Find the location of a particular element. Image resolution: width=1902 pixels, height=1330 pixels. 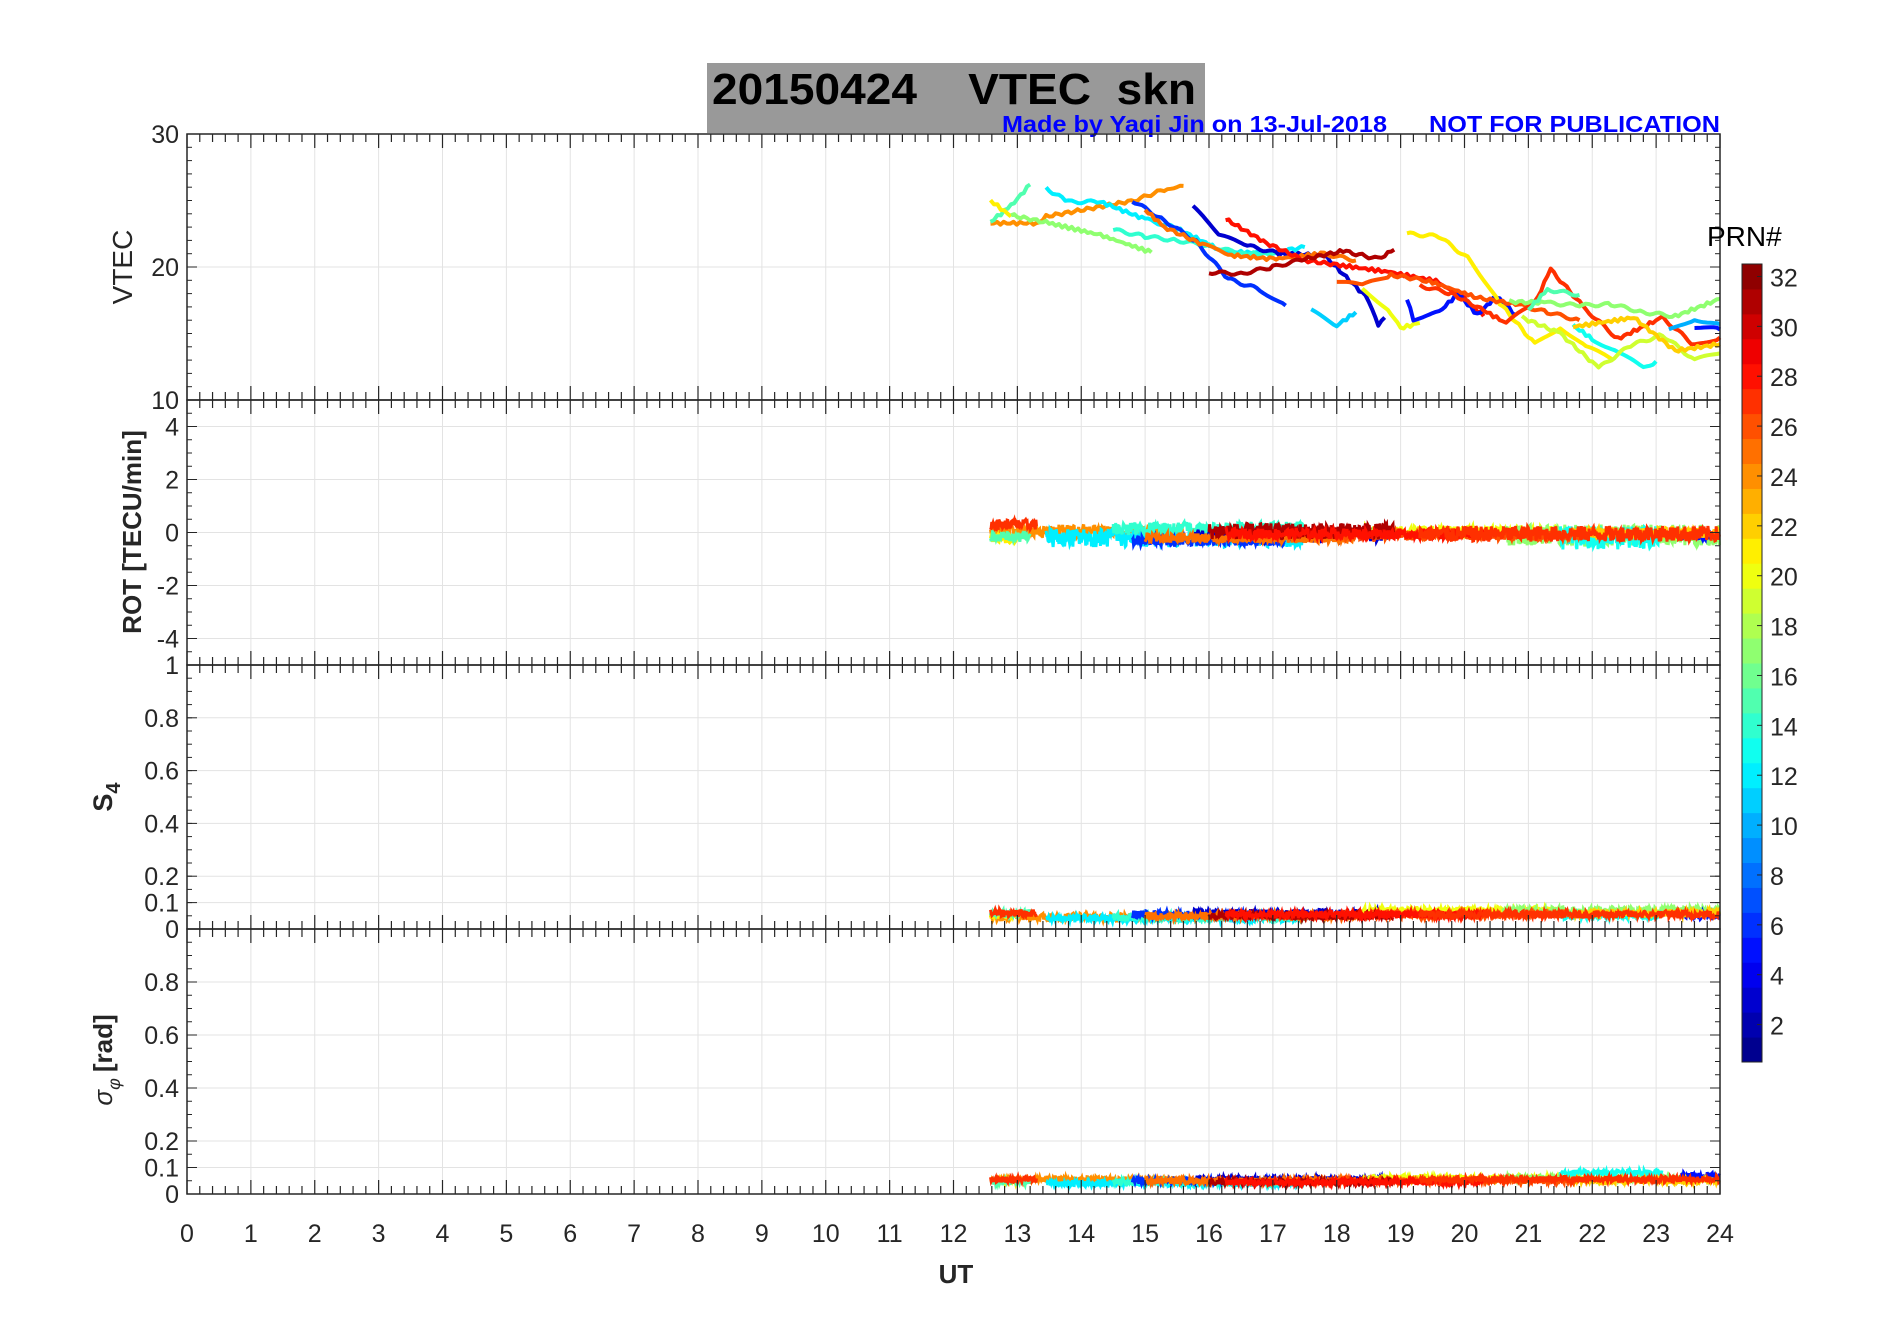

x-tick-label: 21 is located at coordinates (1528, 1234).